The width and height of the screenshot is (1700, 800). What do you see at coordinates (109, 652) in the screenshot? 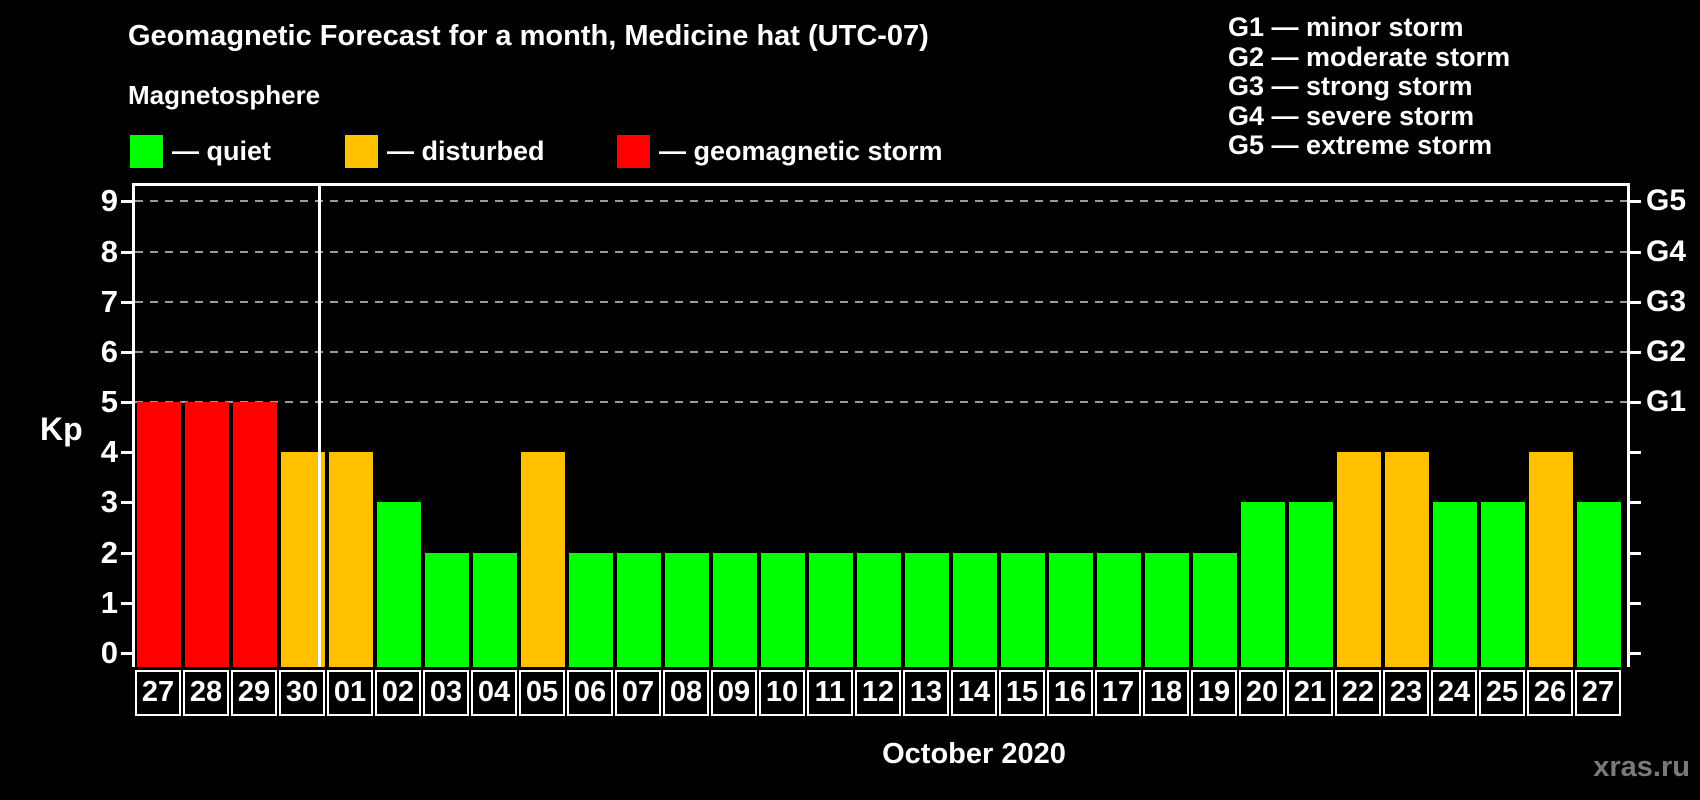
I see `ytick-label-0: 0` at bounding box center [109, 652].